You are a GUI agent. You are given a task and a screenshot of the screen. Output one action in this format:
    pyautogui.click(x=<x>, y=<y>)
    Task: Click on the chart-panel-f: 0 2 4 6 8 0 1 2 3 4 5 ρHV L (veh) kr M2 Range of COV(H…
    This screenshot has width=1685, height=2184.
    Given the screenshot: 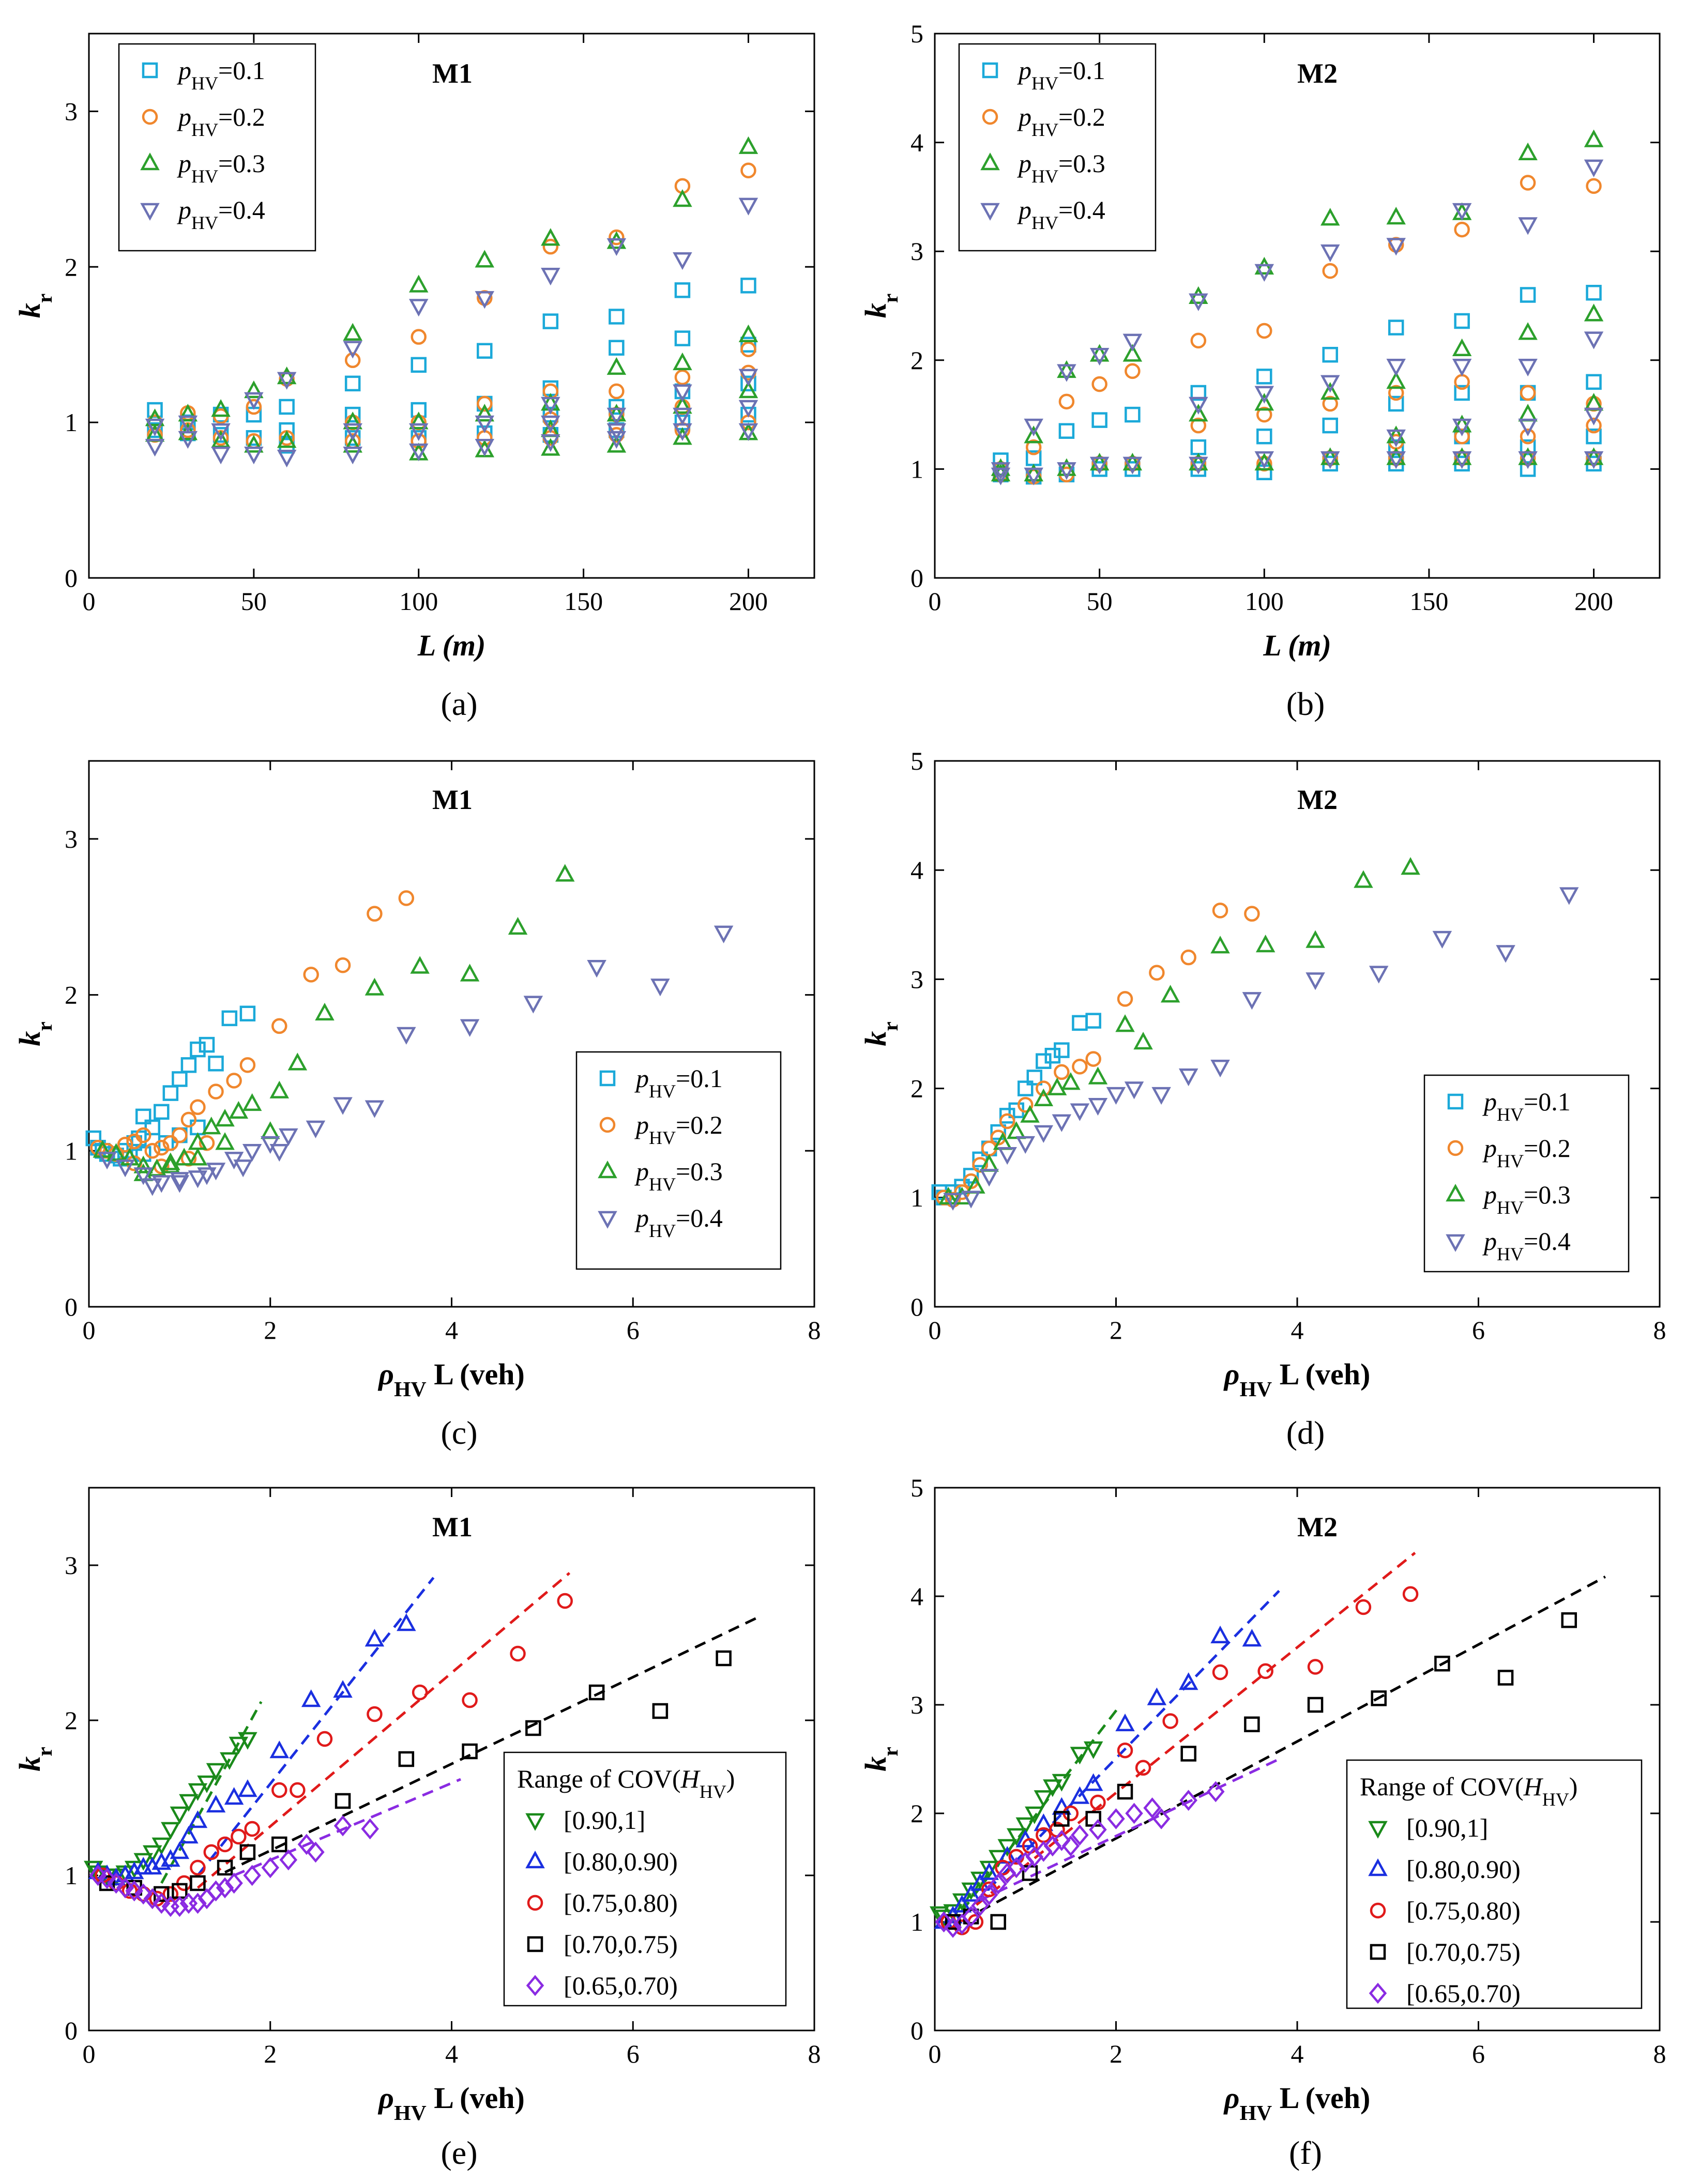 What is the action you would take?
    pyautogui.click(x=1262, y=1799)
    